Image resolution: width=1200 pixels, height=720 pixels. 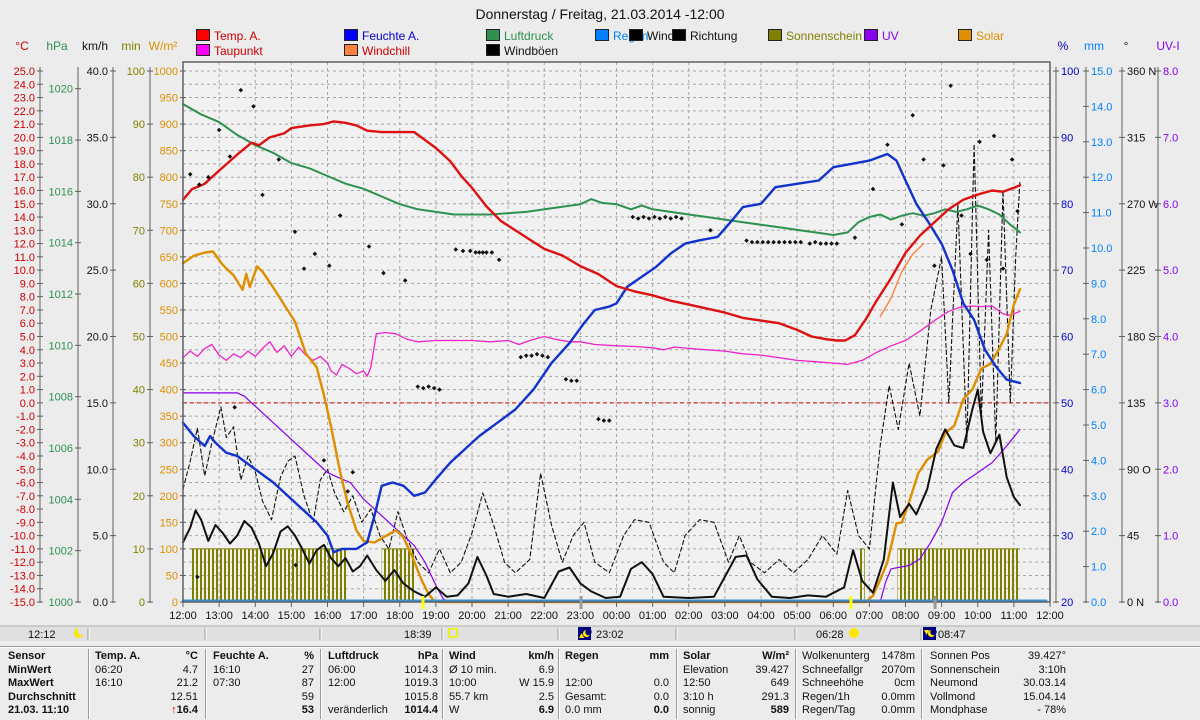 What do you see at coordinates (1135, 603) in the screenshot?
I see `svg-text: 0 N` at bounding box center [1135, 603].